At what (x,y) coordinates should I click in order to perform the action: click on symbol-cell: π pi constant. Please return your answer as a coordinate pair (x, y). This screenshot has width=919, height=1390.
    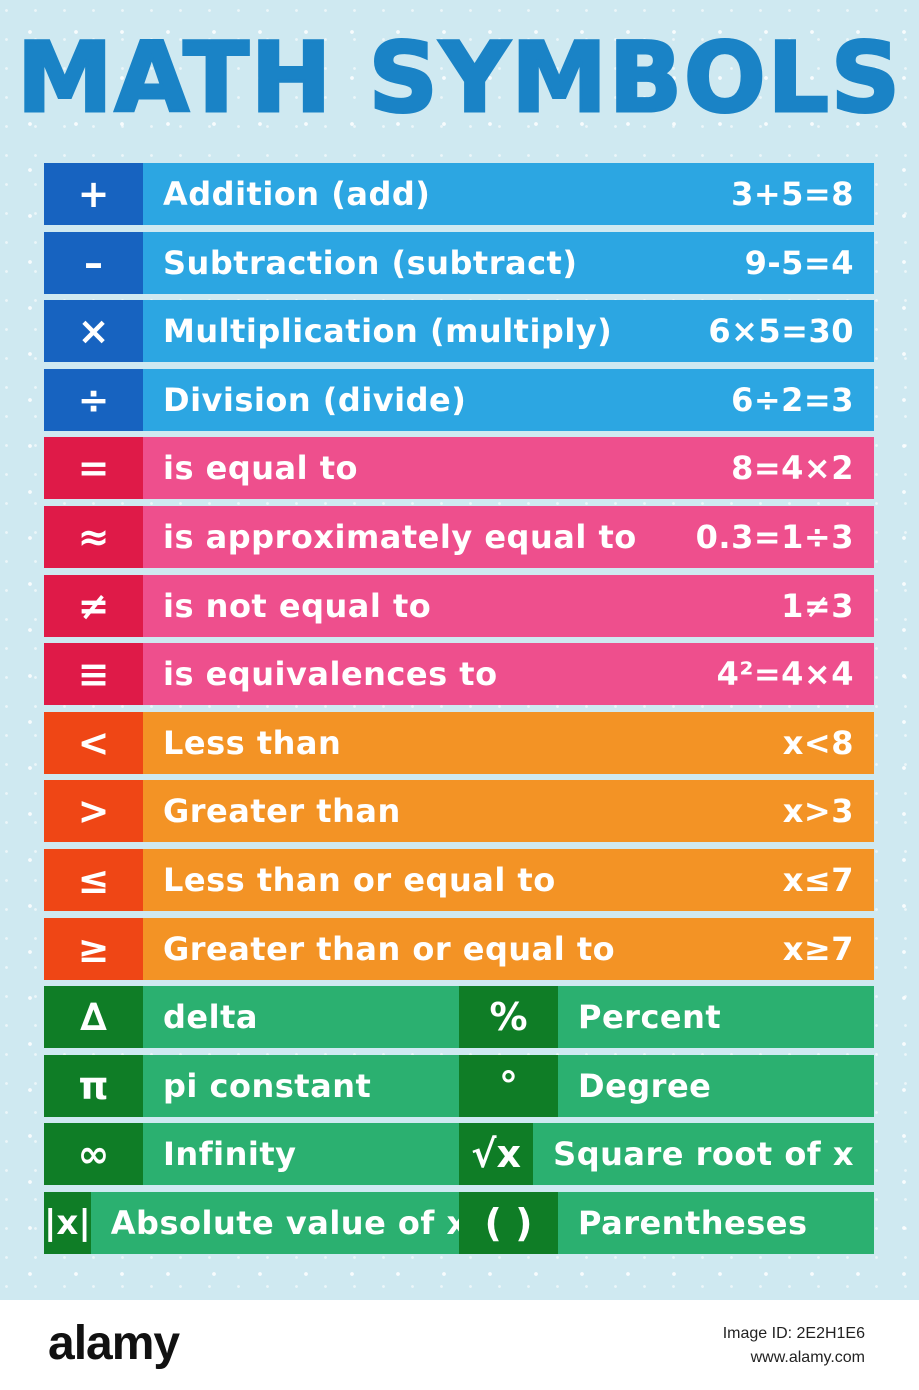
    Looking at the image, I should click on (251, 1085).